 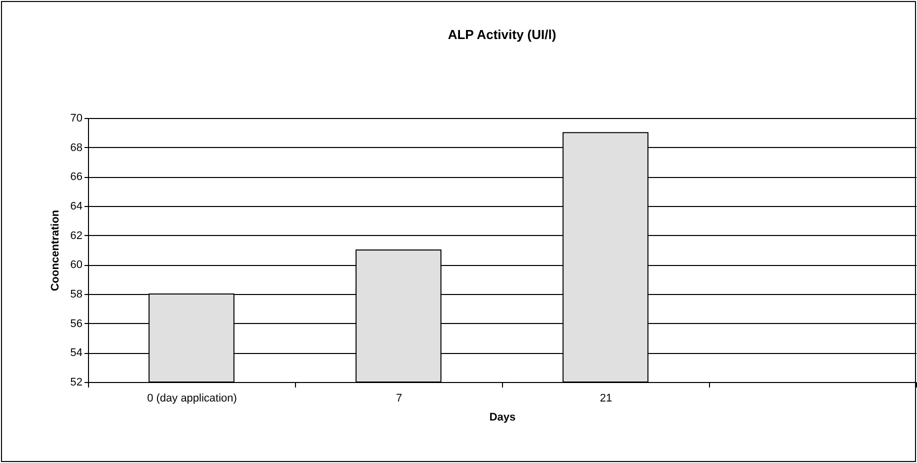 What do you see at coordinates (502, 418) in the screenshot?
I see `x-axis-title: Days` at bounding box center [502, 418].